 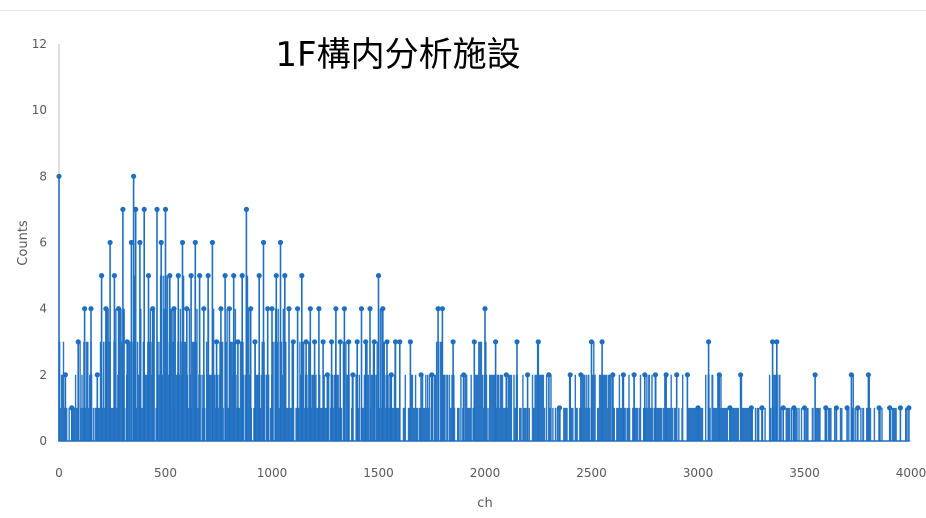 I want to click on y-tick-label: 2, so click(x=43, y=375).